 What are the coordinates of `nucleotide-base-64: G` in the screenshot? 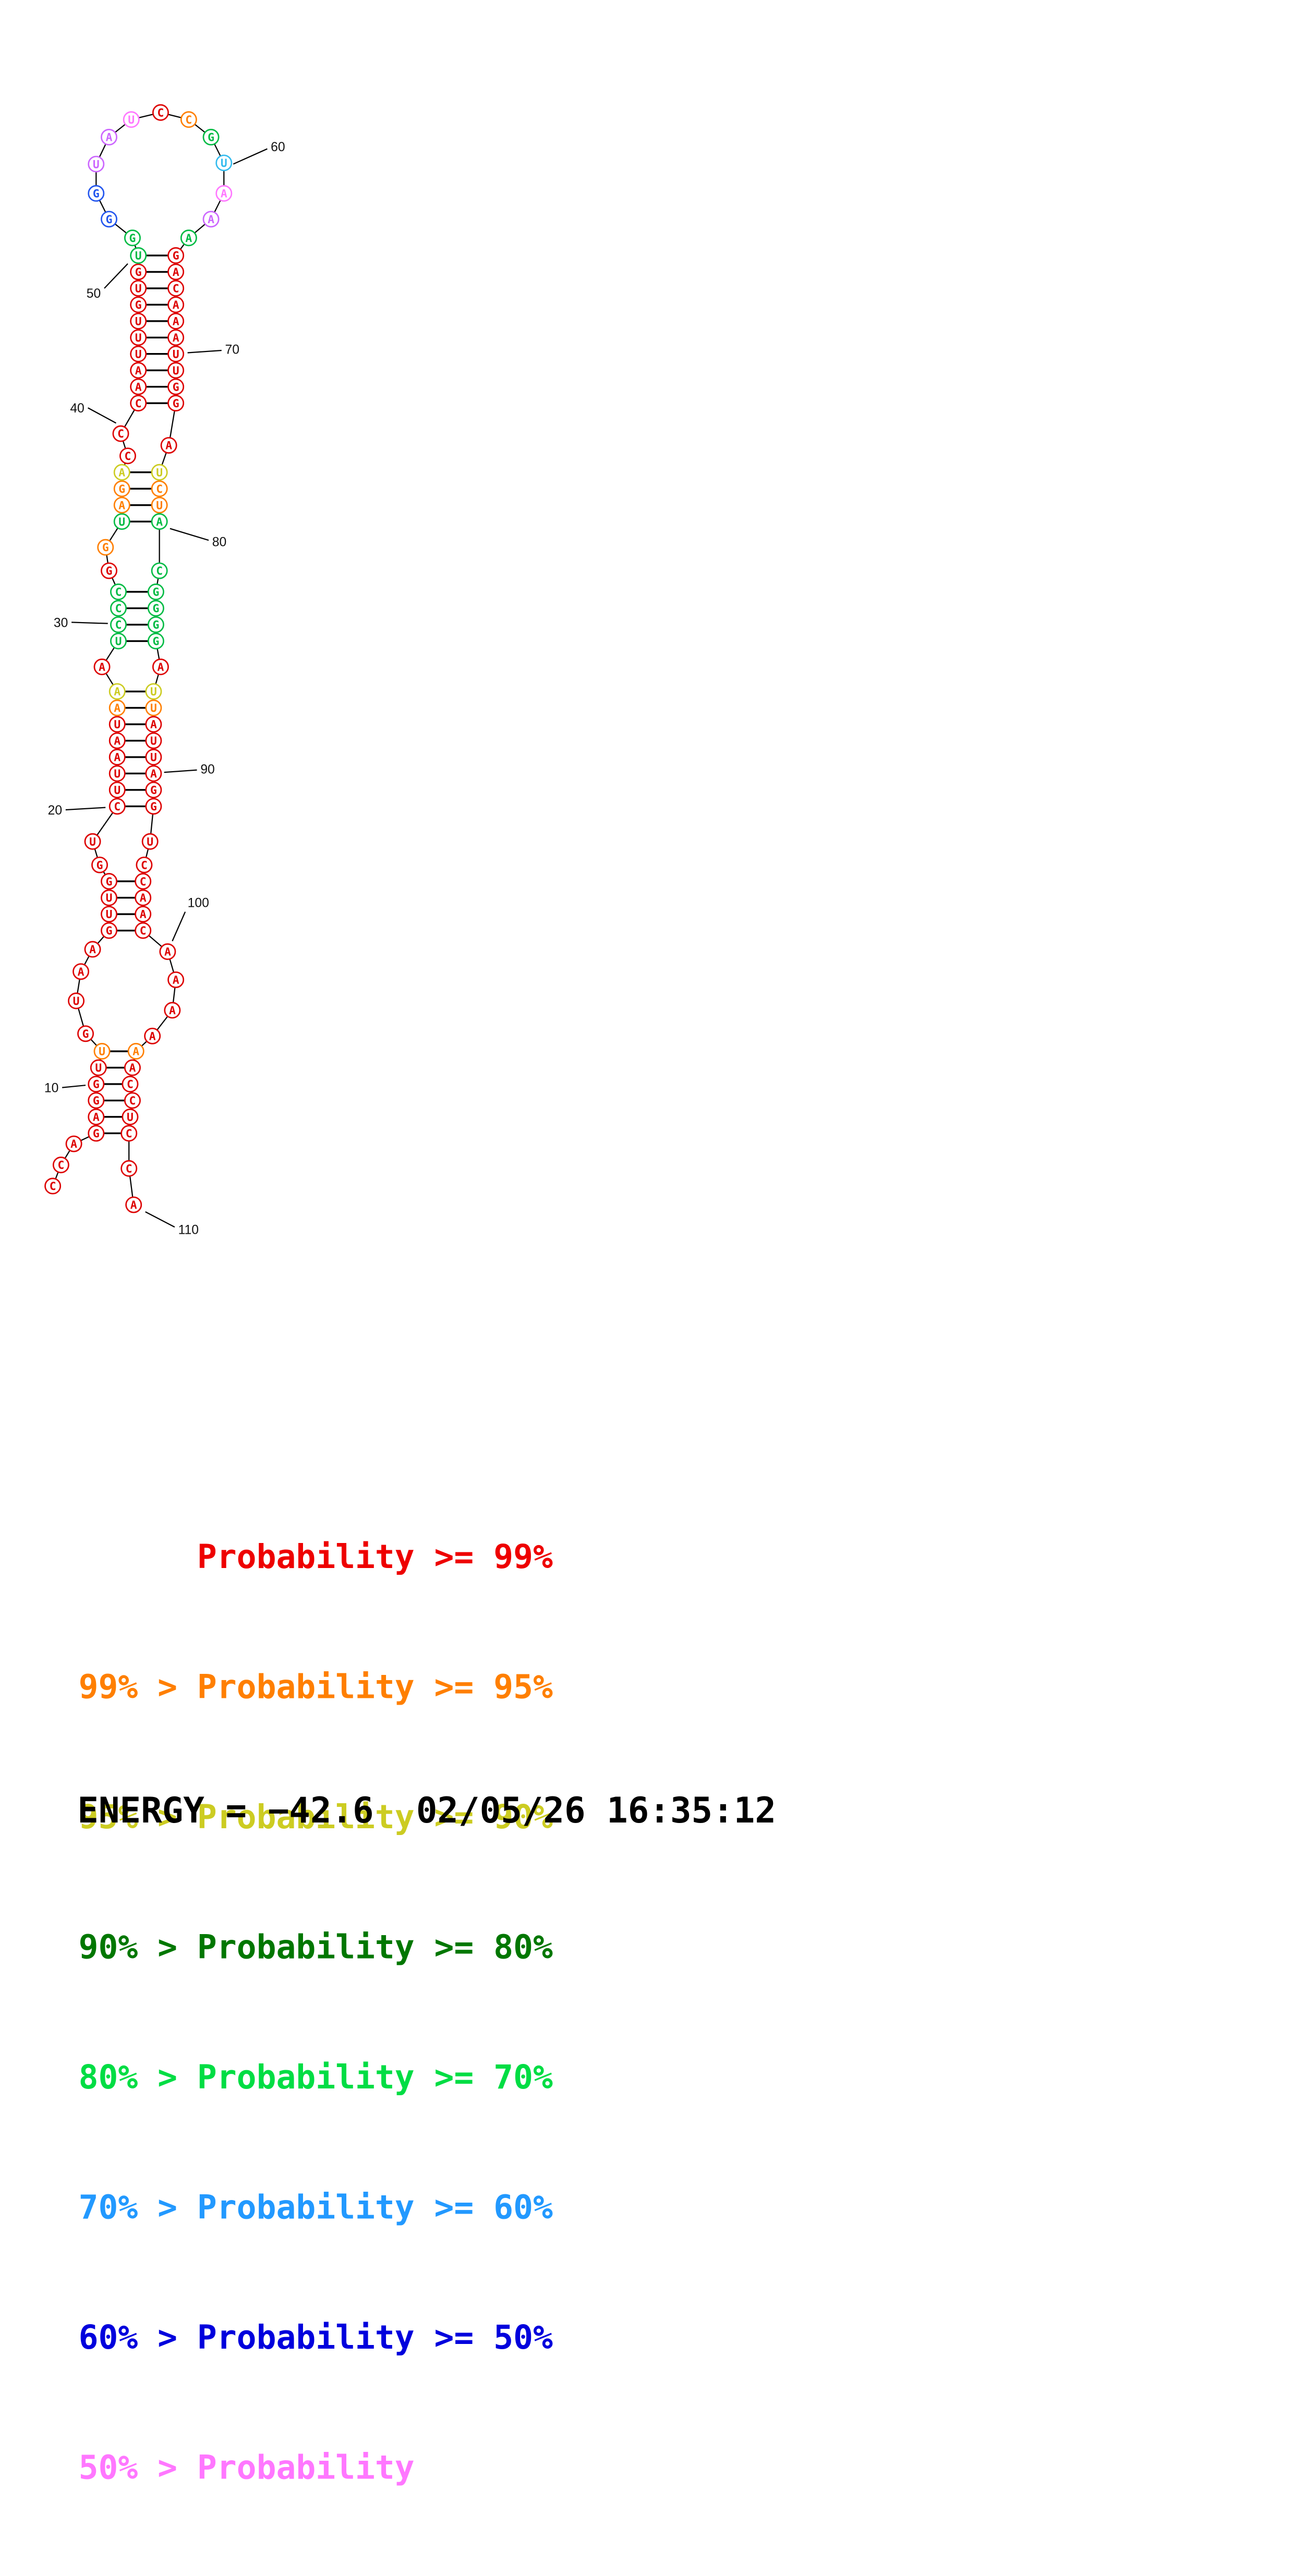 It's located at (176, 256).